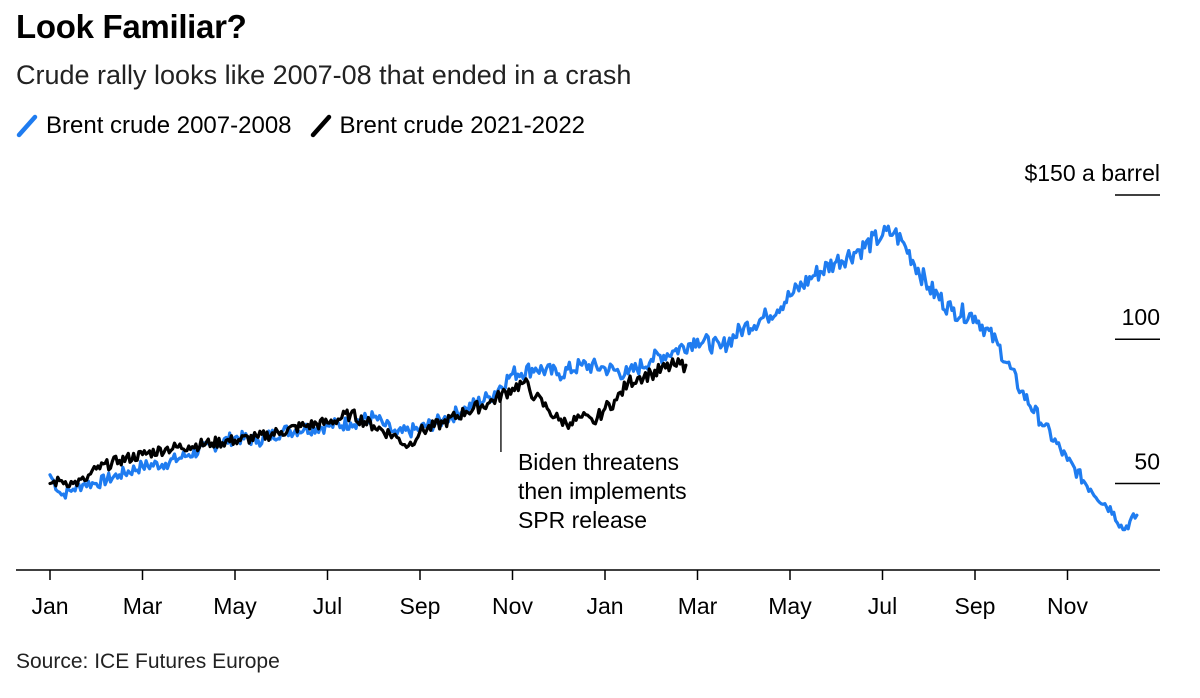 The width and height of the screenshot is (1200, 698). Describe the element at coordinates (1147, 461) in the screenshot. I see `y-tick-label: 50` at that location.